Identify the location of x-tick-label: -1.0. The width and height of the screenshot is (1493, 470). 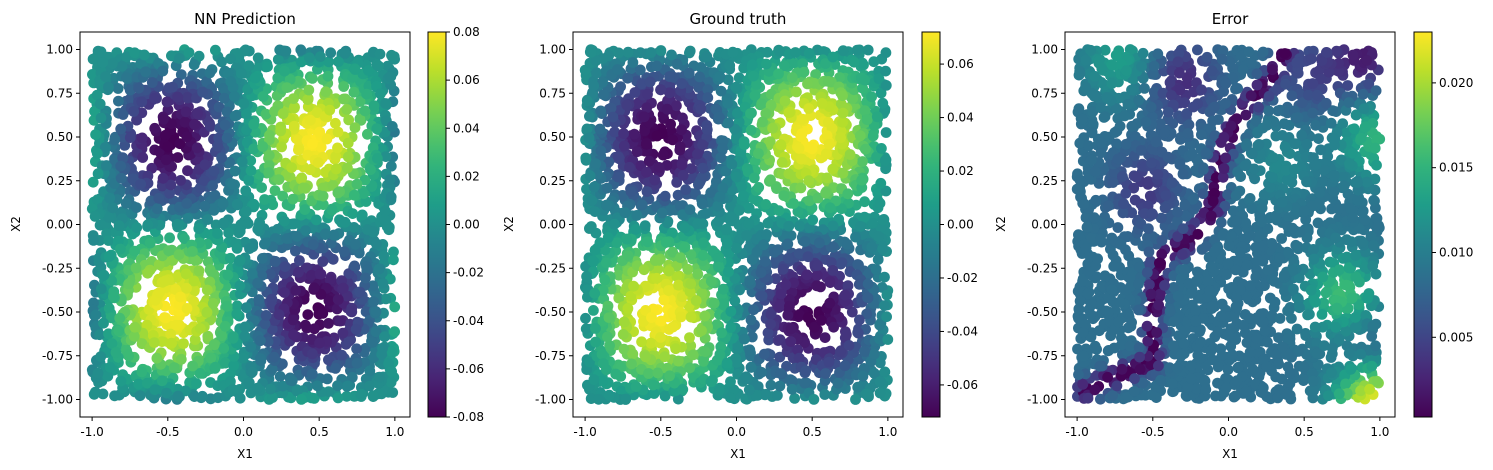
(584, 432).